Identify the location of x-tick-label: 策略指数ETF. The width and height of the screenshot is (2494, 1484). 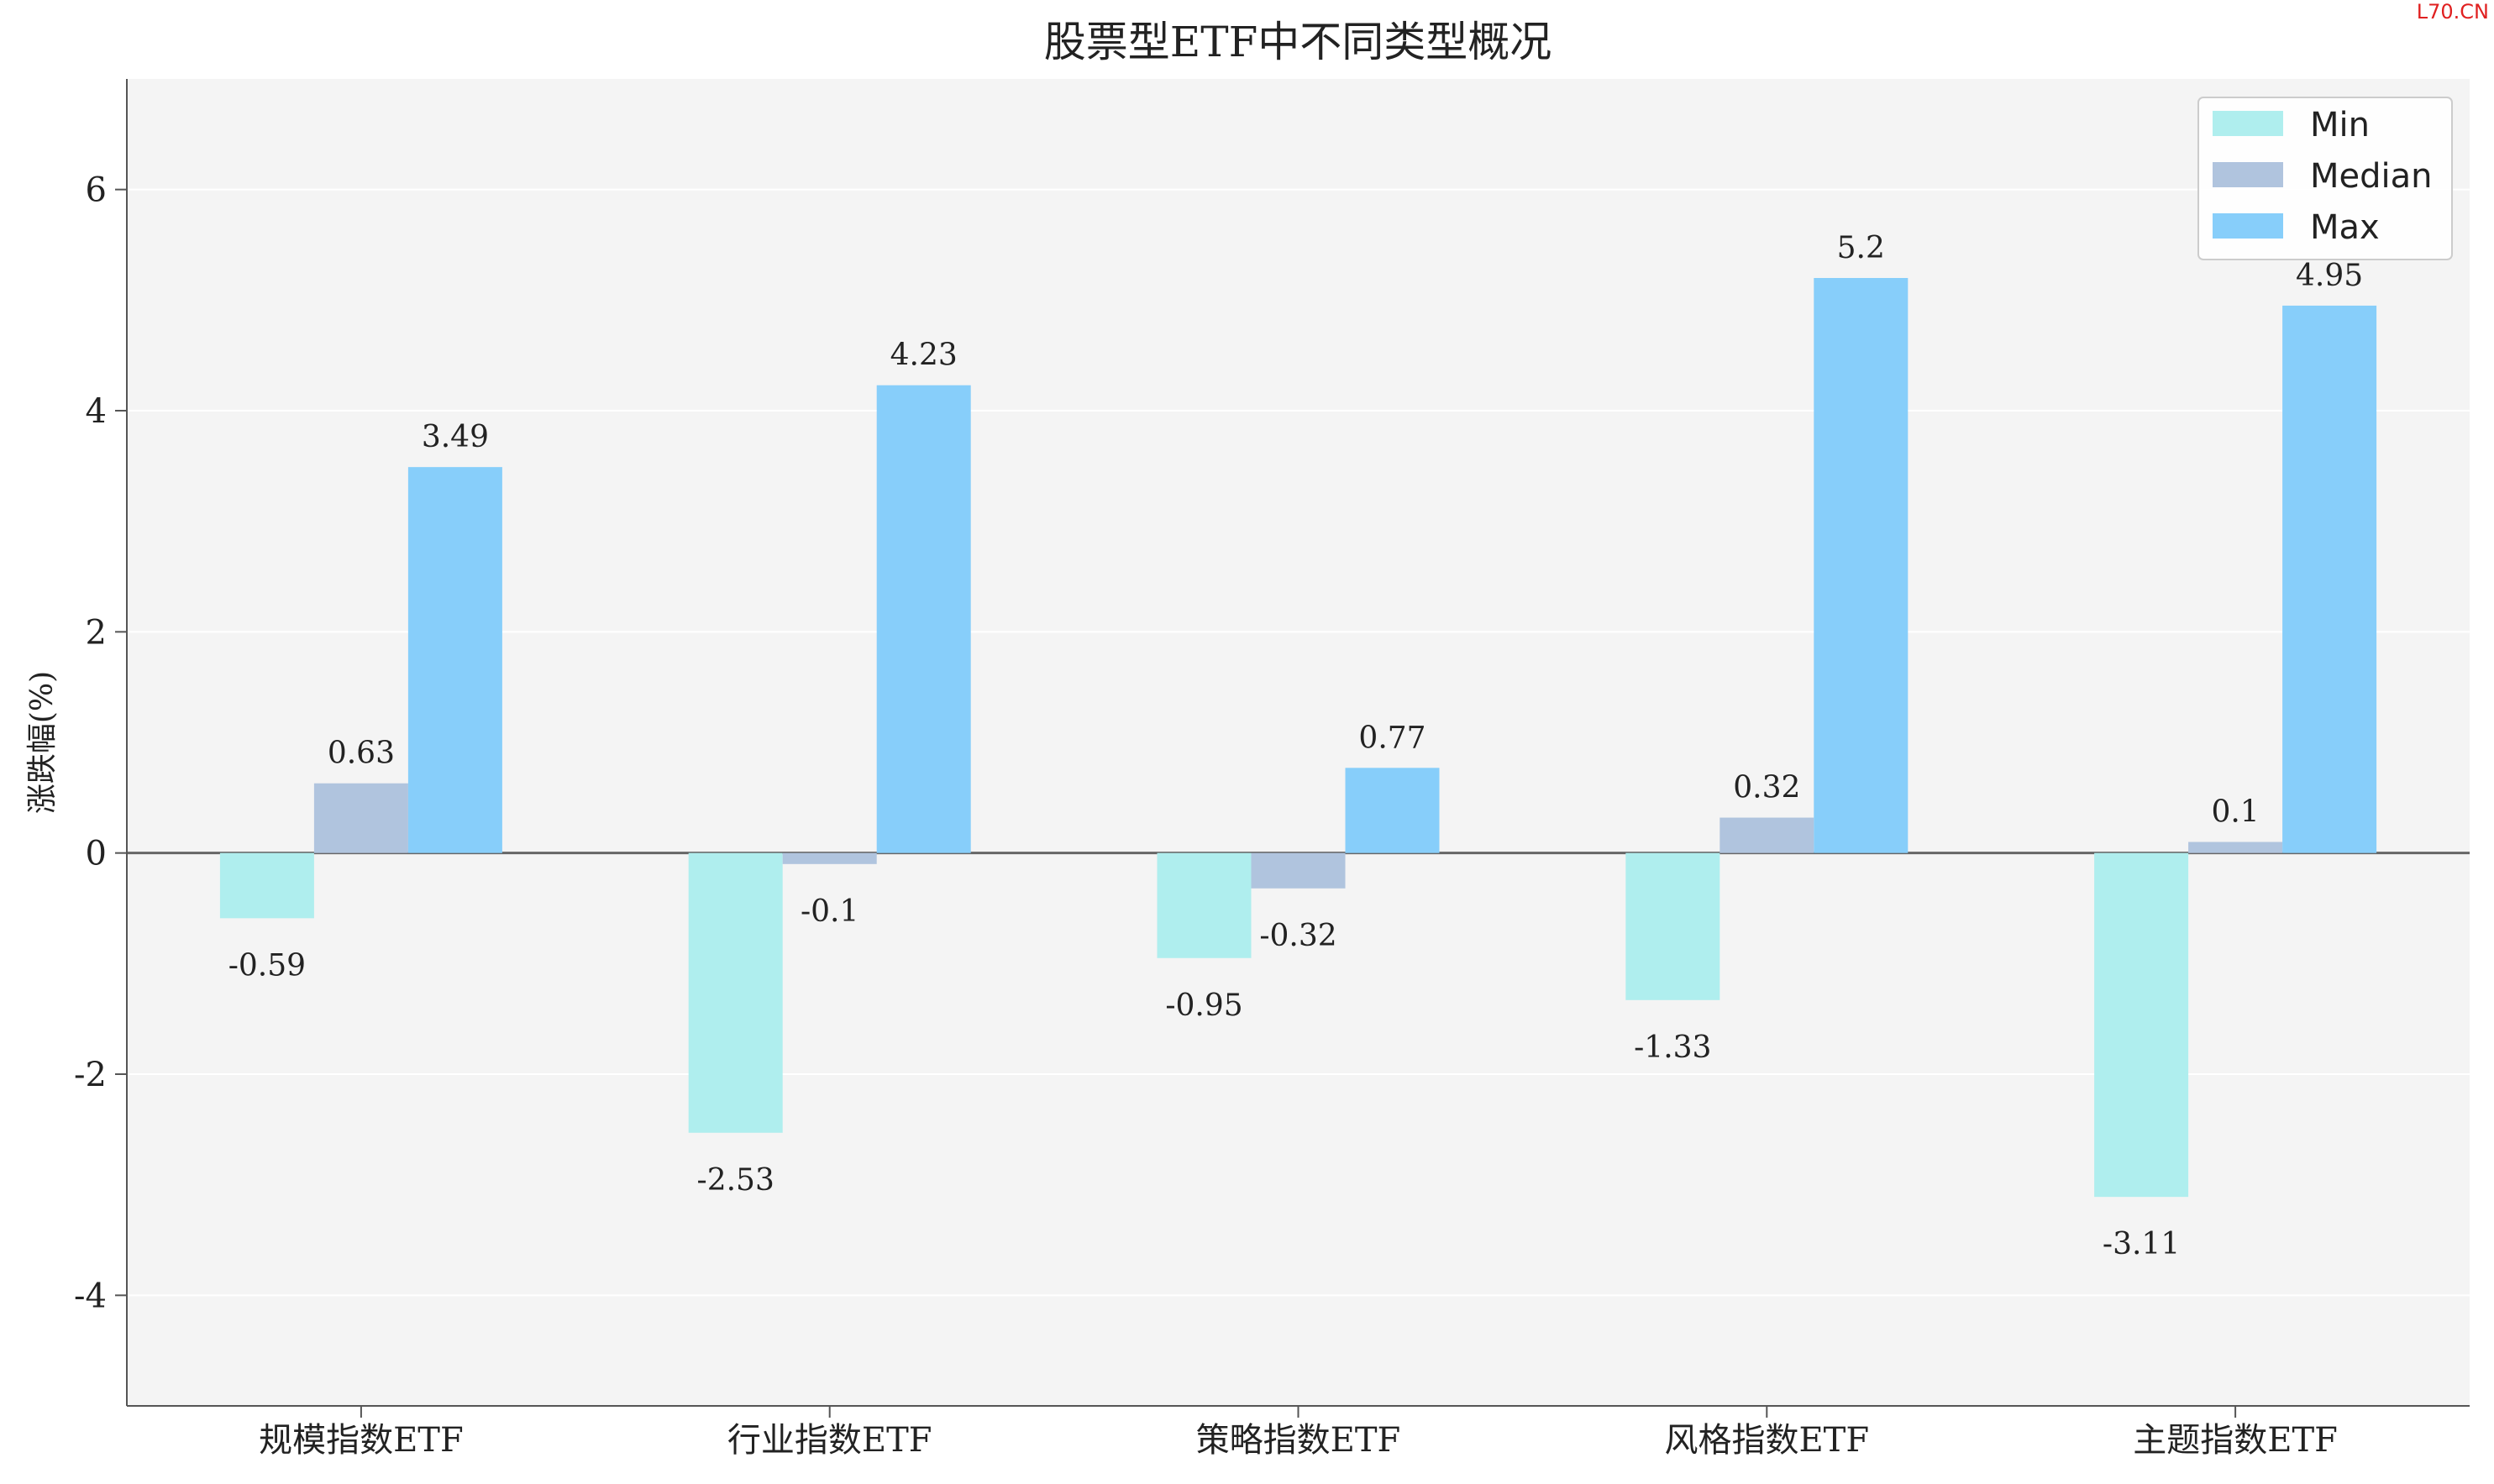
(1298, 1441).